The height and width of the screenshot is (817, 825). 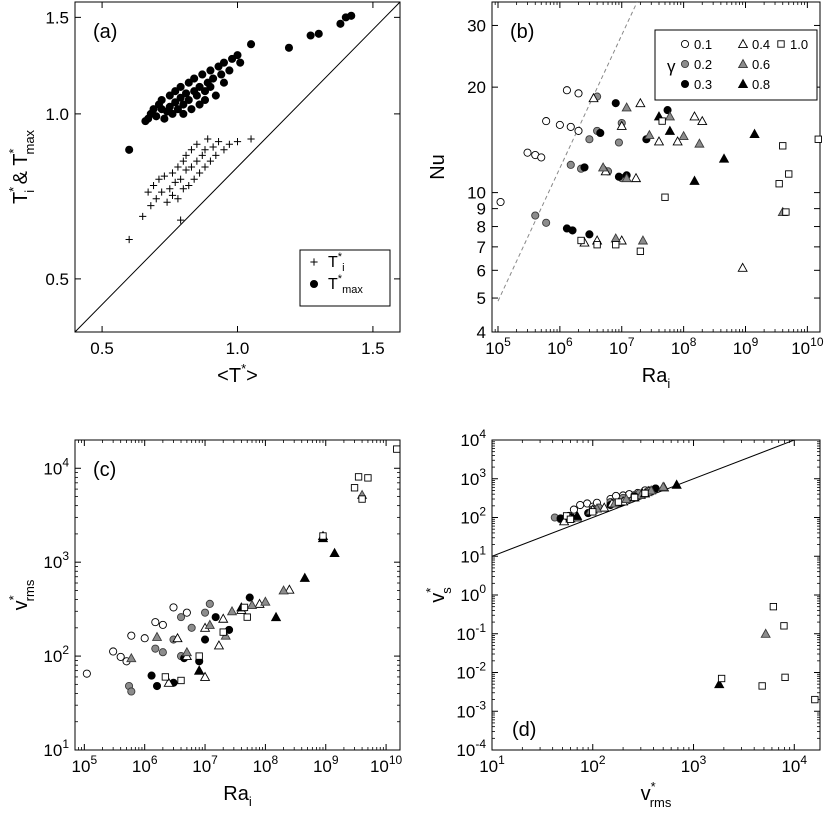 What do you see at coordinates (480, 667) in the screenshot?
I see `y-tick-label-exp: -2` at bounding box center [480, 667].